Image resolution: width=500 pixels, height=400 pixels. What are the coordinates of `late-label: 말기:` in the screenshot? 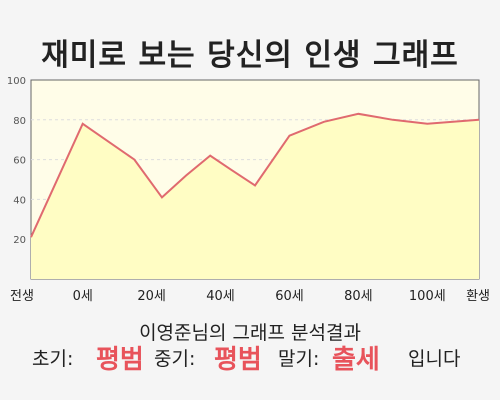 It's located at (299, 359).